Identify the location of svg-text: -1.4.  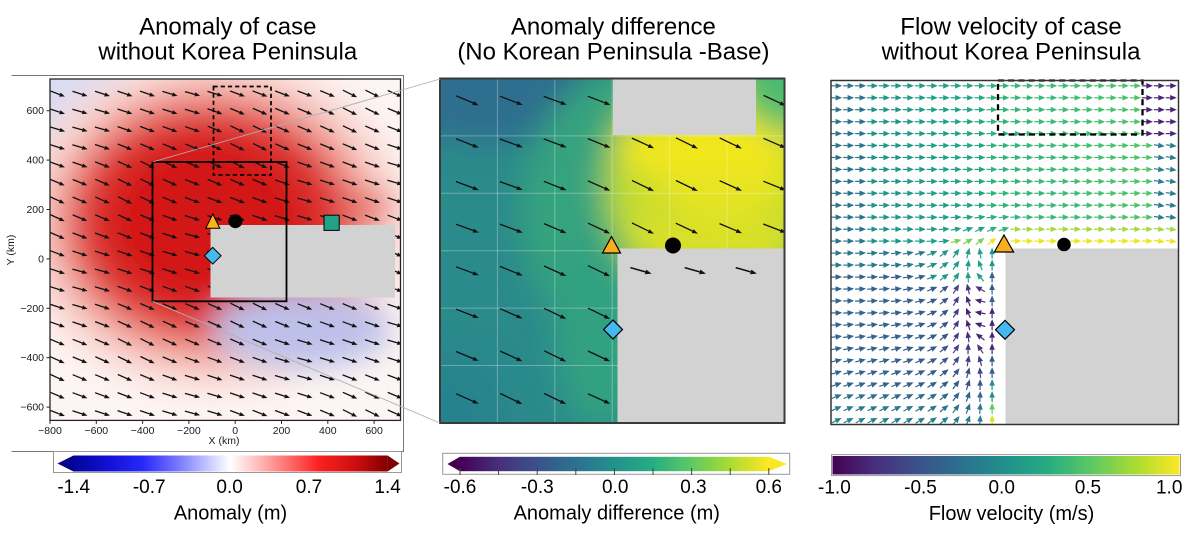
(73, 487).